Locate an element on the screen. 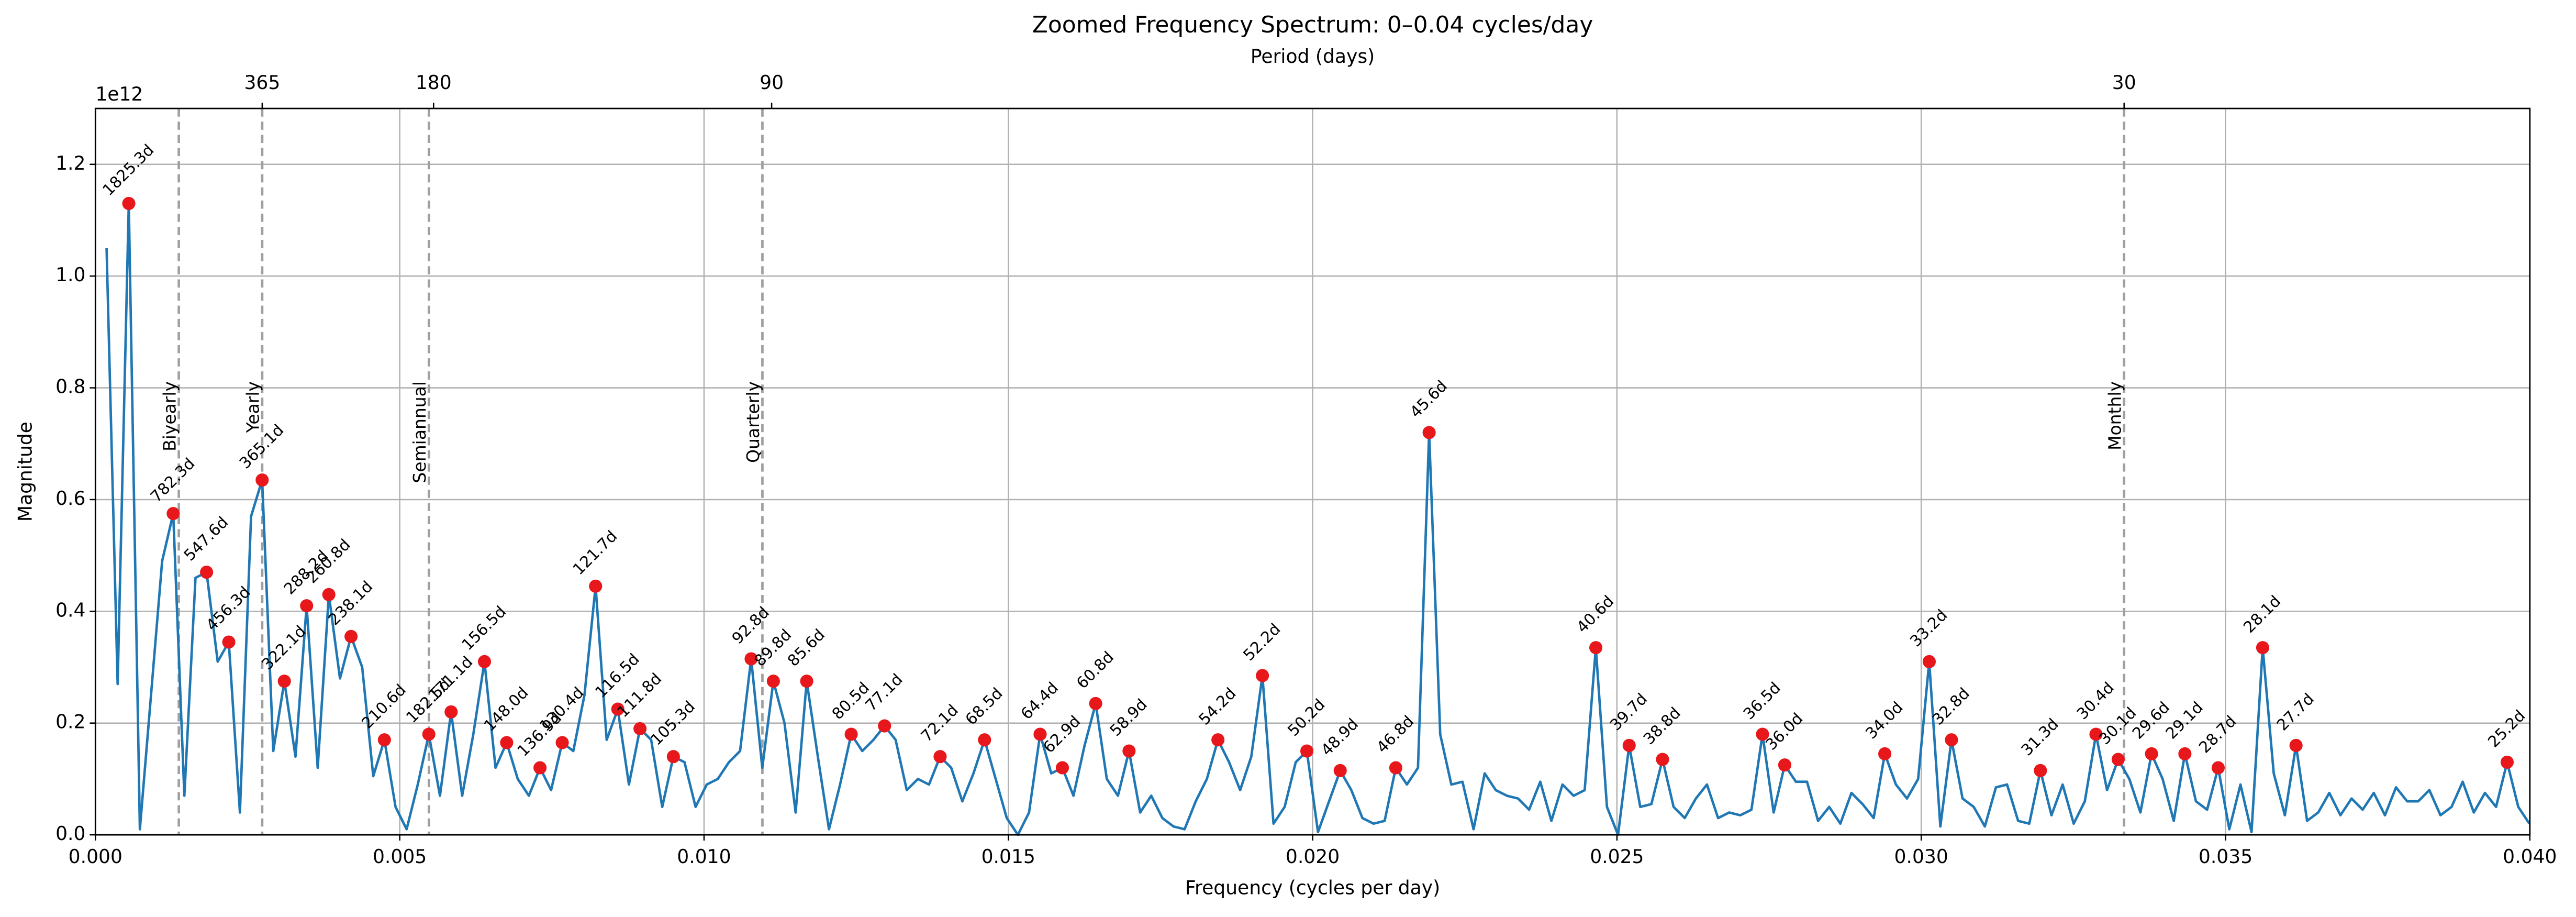  x-tick-label: 0.020 is located at coordinates (1313, 857).